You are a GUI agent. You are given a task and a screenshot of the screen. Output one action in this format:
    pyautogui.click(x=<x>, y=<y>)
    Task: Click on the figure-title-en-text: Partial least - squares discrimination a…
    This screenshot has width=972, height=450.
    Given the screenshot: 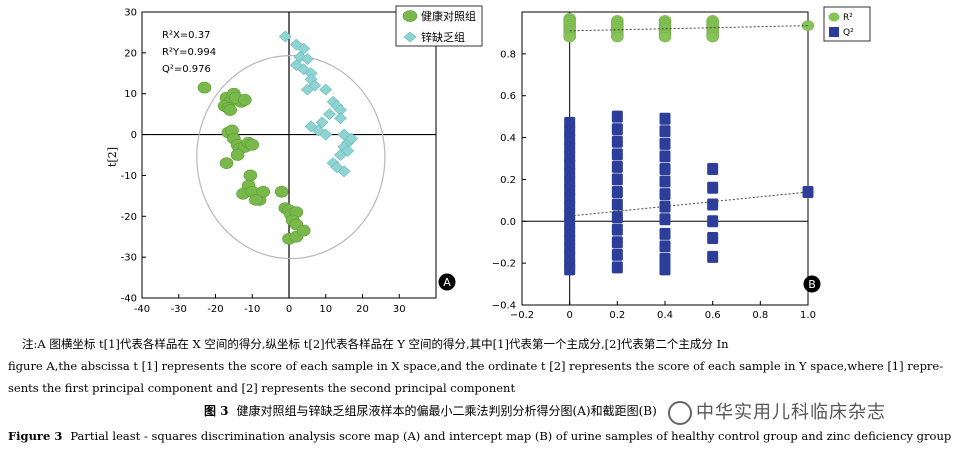 What is the action you would take?
    pyautogui.click(x=511, y=436)
    